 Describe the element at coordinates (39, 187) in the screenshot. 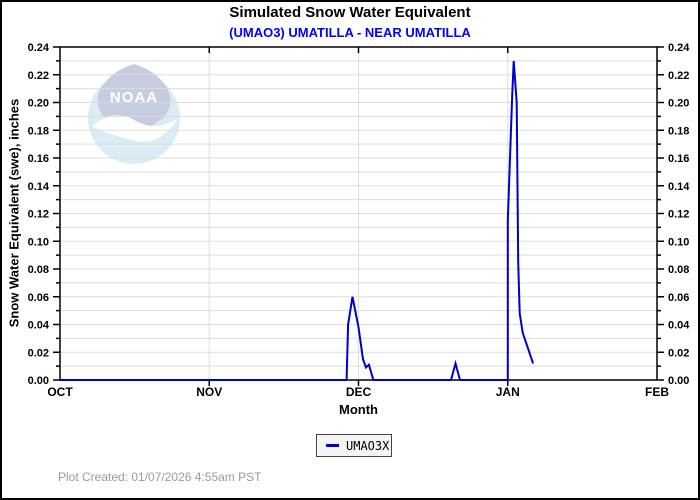

I see `y-tick-label-left: 0.14` at that location.